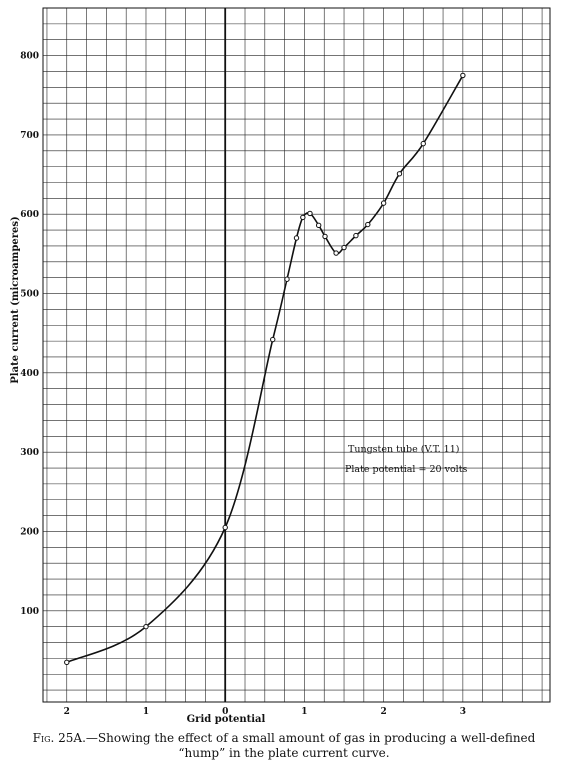  Describe the element at coordinates (29, 57) in the screenshot. I see `y-tick-label-7: 800` at that location.